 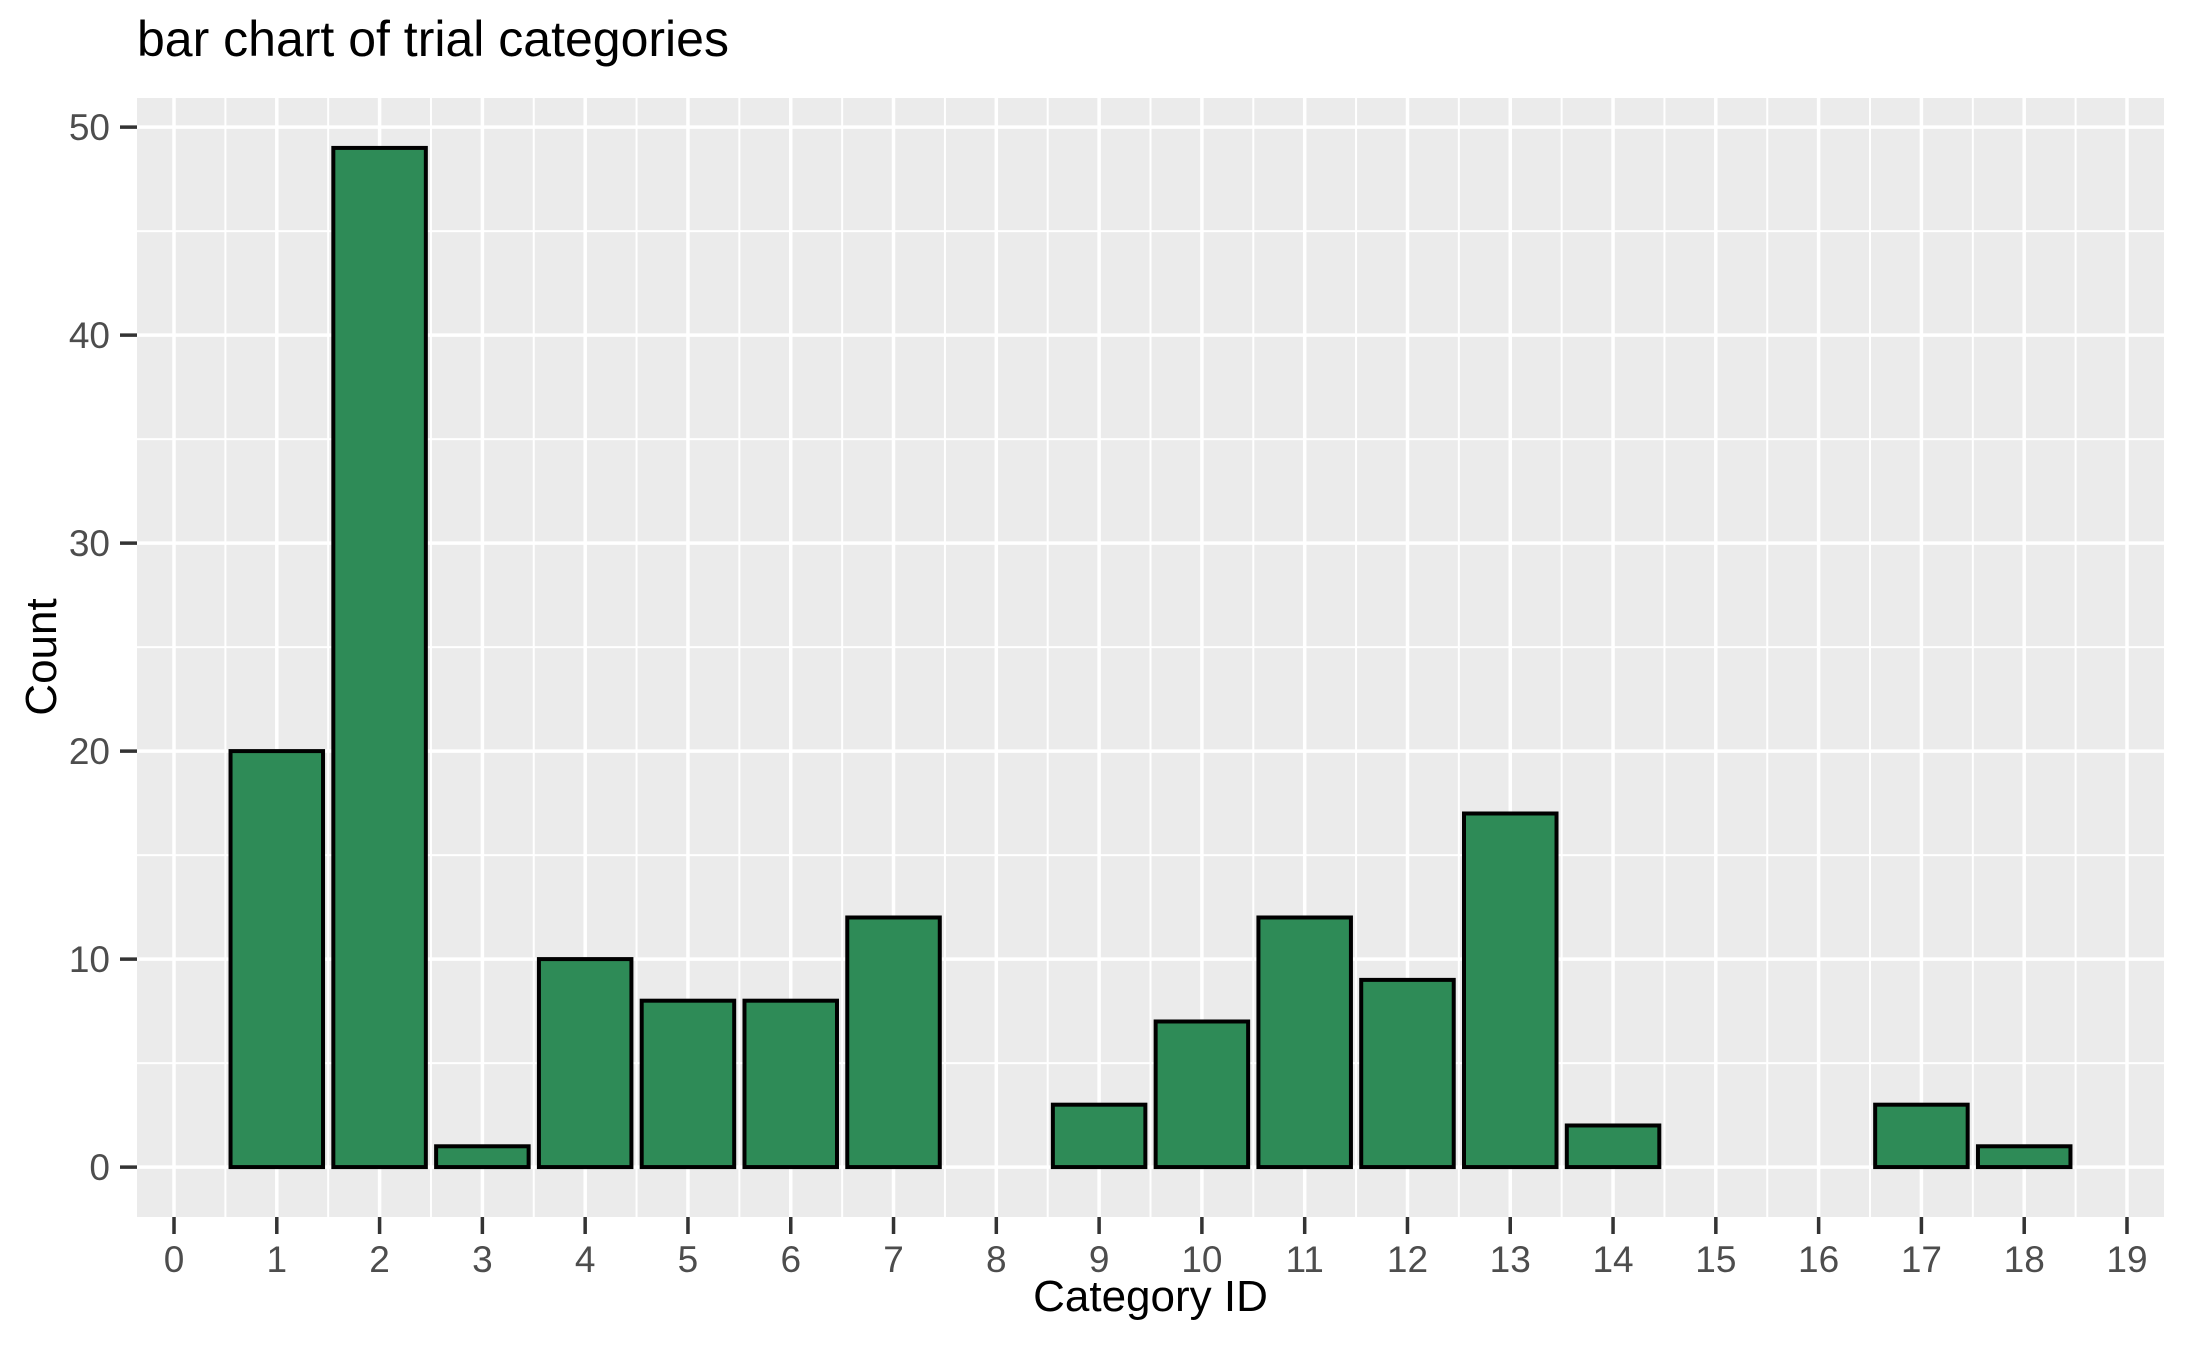 What do you see at coordinates (379, 1259) in the screenshot?
I see `x-tick-label-2: 2` at bounding box center [379, 1259].